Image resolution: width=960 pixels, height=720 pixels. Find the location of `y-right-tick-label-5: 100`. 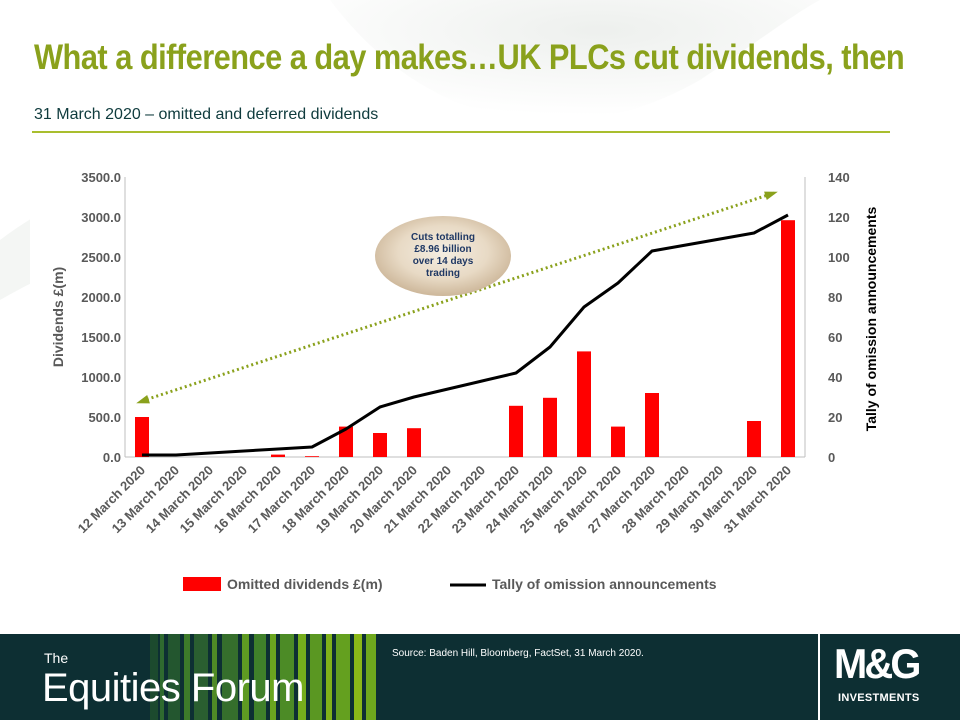

y-right-tick-label-5: 100 is located at coordinates (839, 257).